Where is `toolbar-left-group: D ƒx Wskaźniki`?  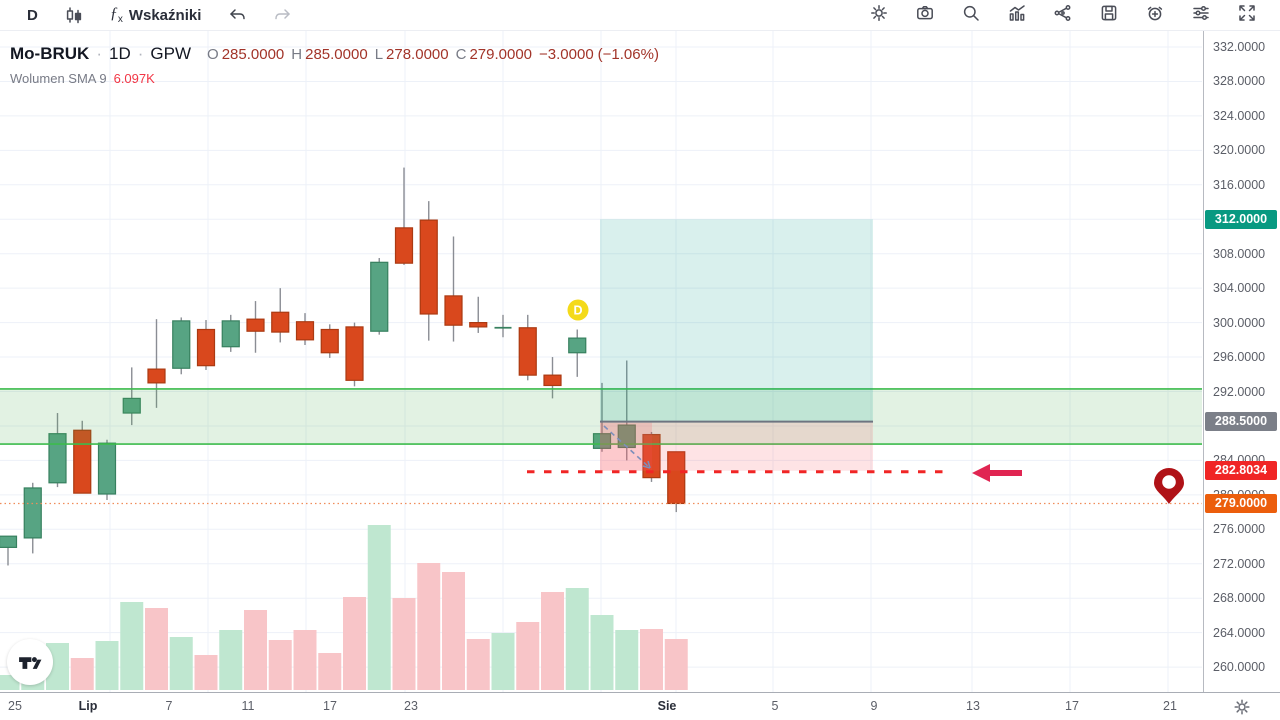 toolbar-left-group: D ƒx Wskaźniki is located at coordinates (153, 15).